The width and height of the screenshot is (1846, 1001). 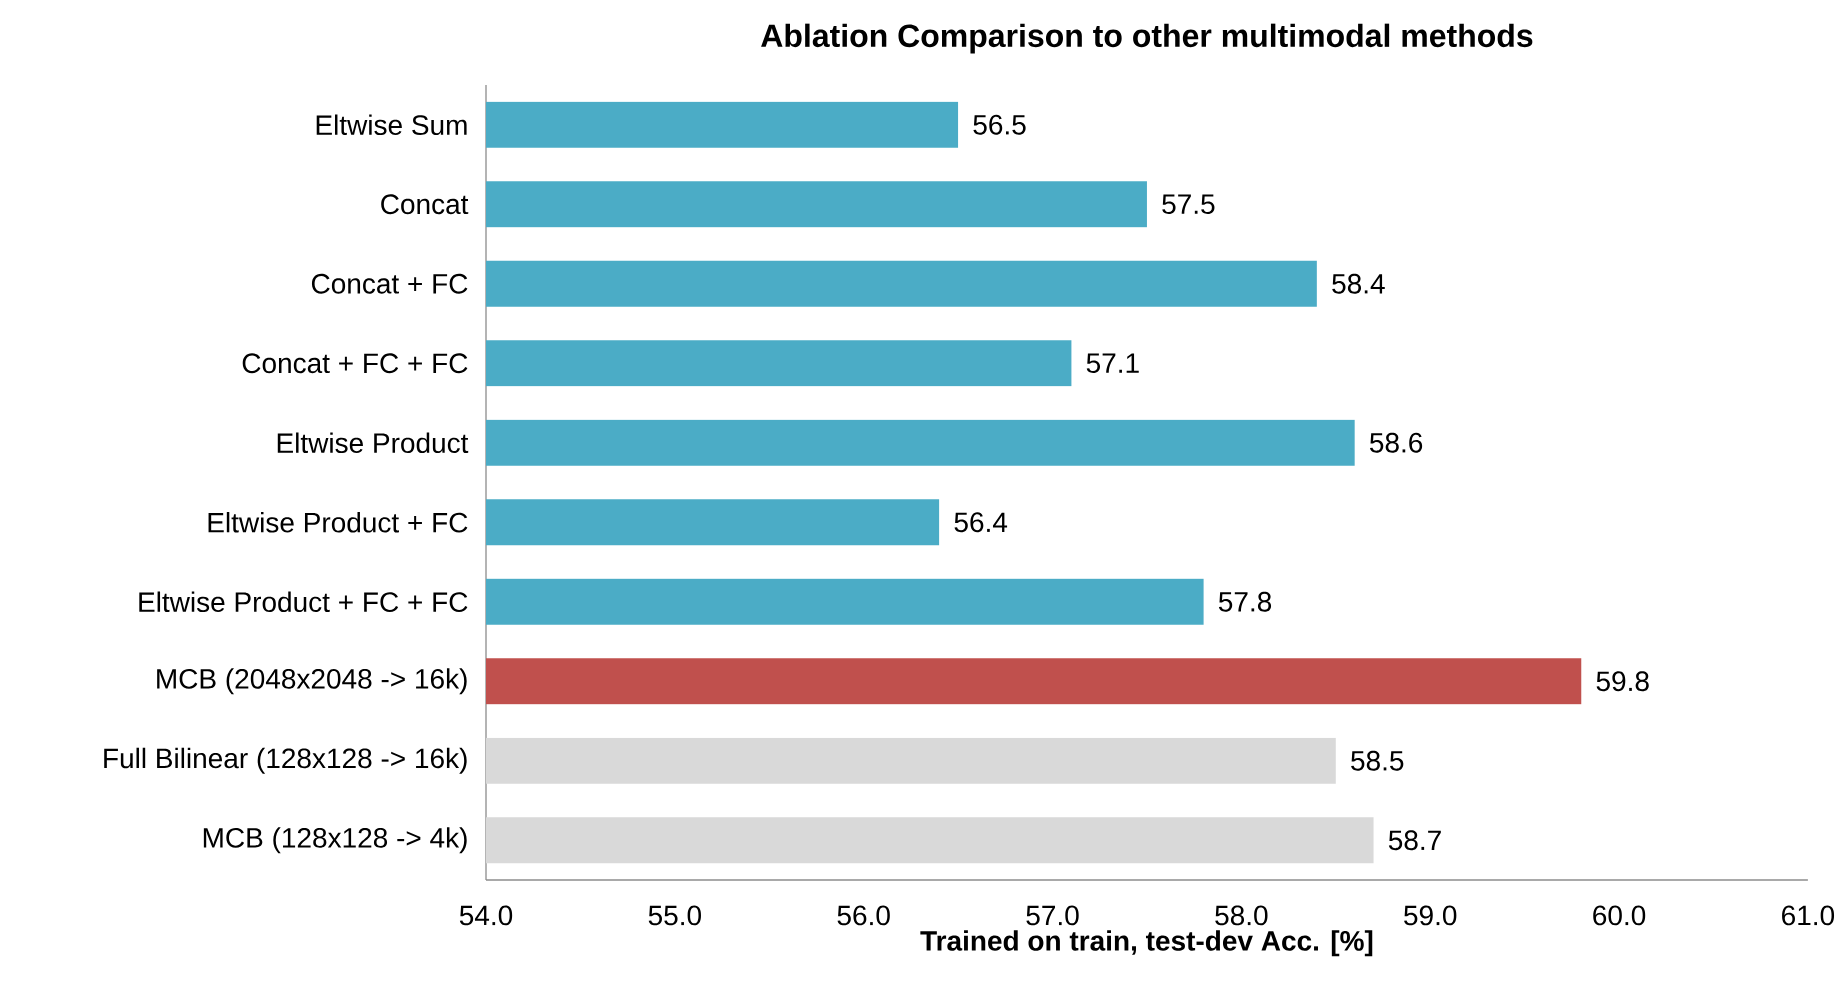 What do you see at coordinates (389, 283) in the screenshot?
I see `y-tick-label: Concat + FC` at bounding box center [389, 283].